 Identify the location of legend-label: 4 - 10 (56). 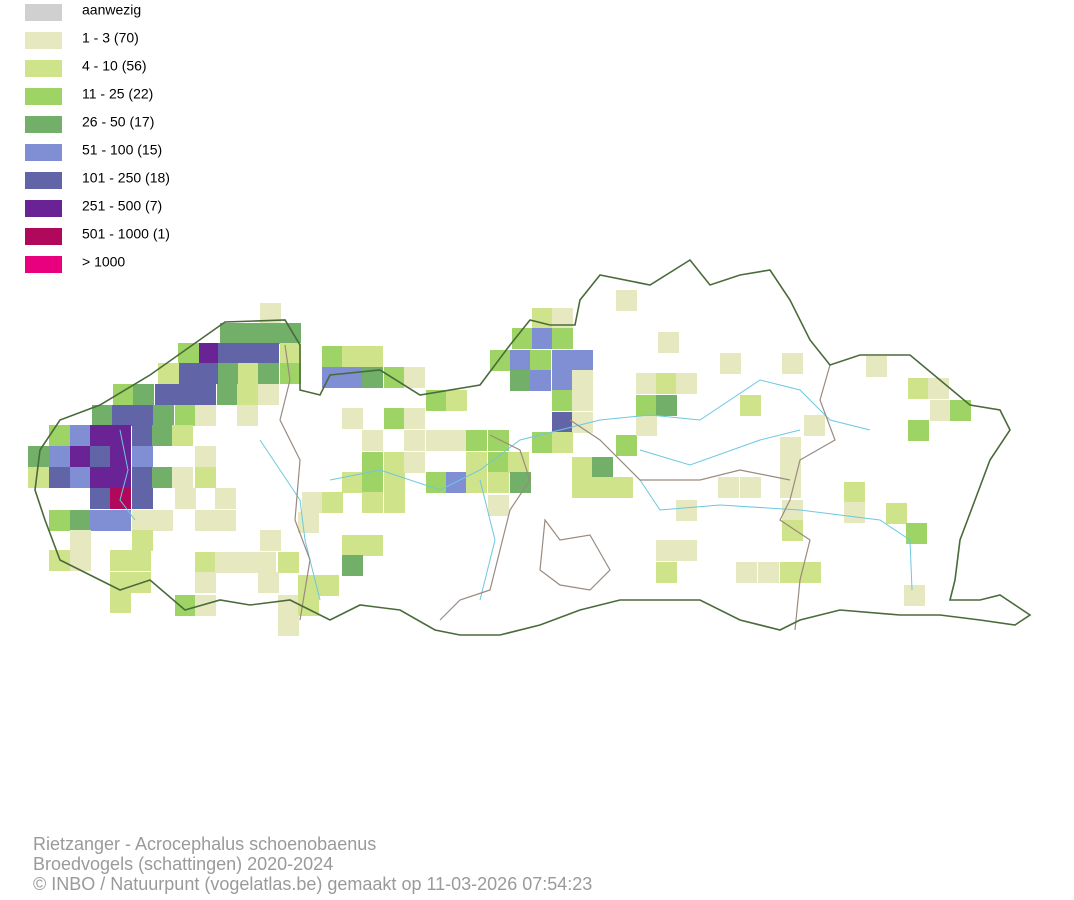
(114, 66).